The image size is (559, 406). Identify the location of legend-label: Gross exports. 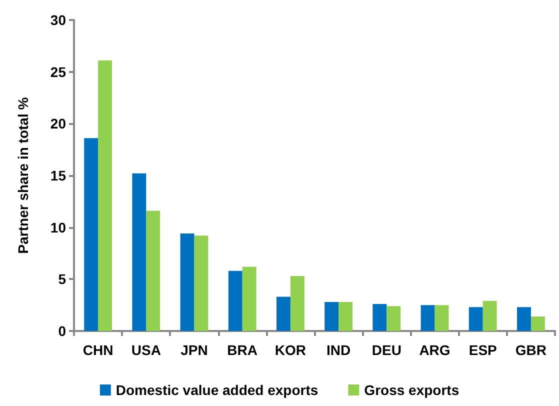
(412, 390).